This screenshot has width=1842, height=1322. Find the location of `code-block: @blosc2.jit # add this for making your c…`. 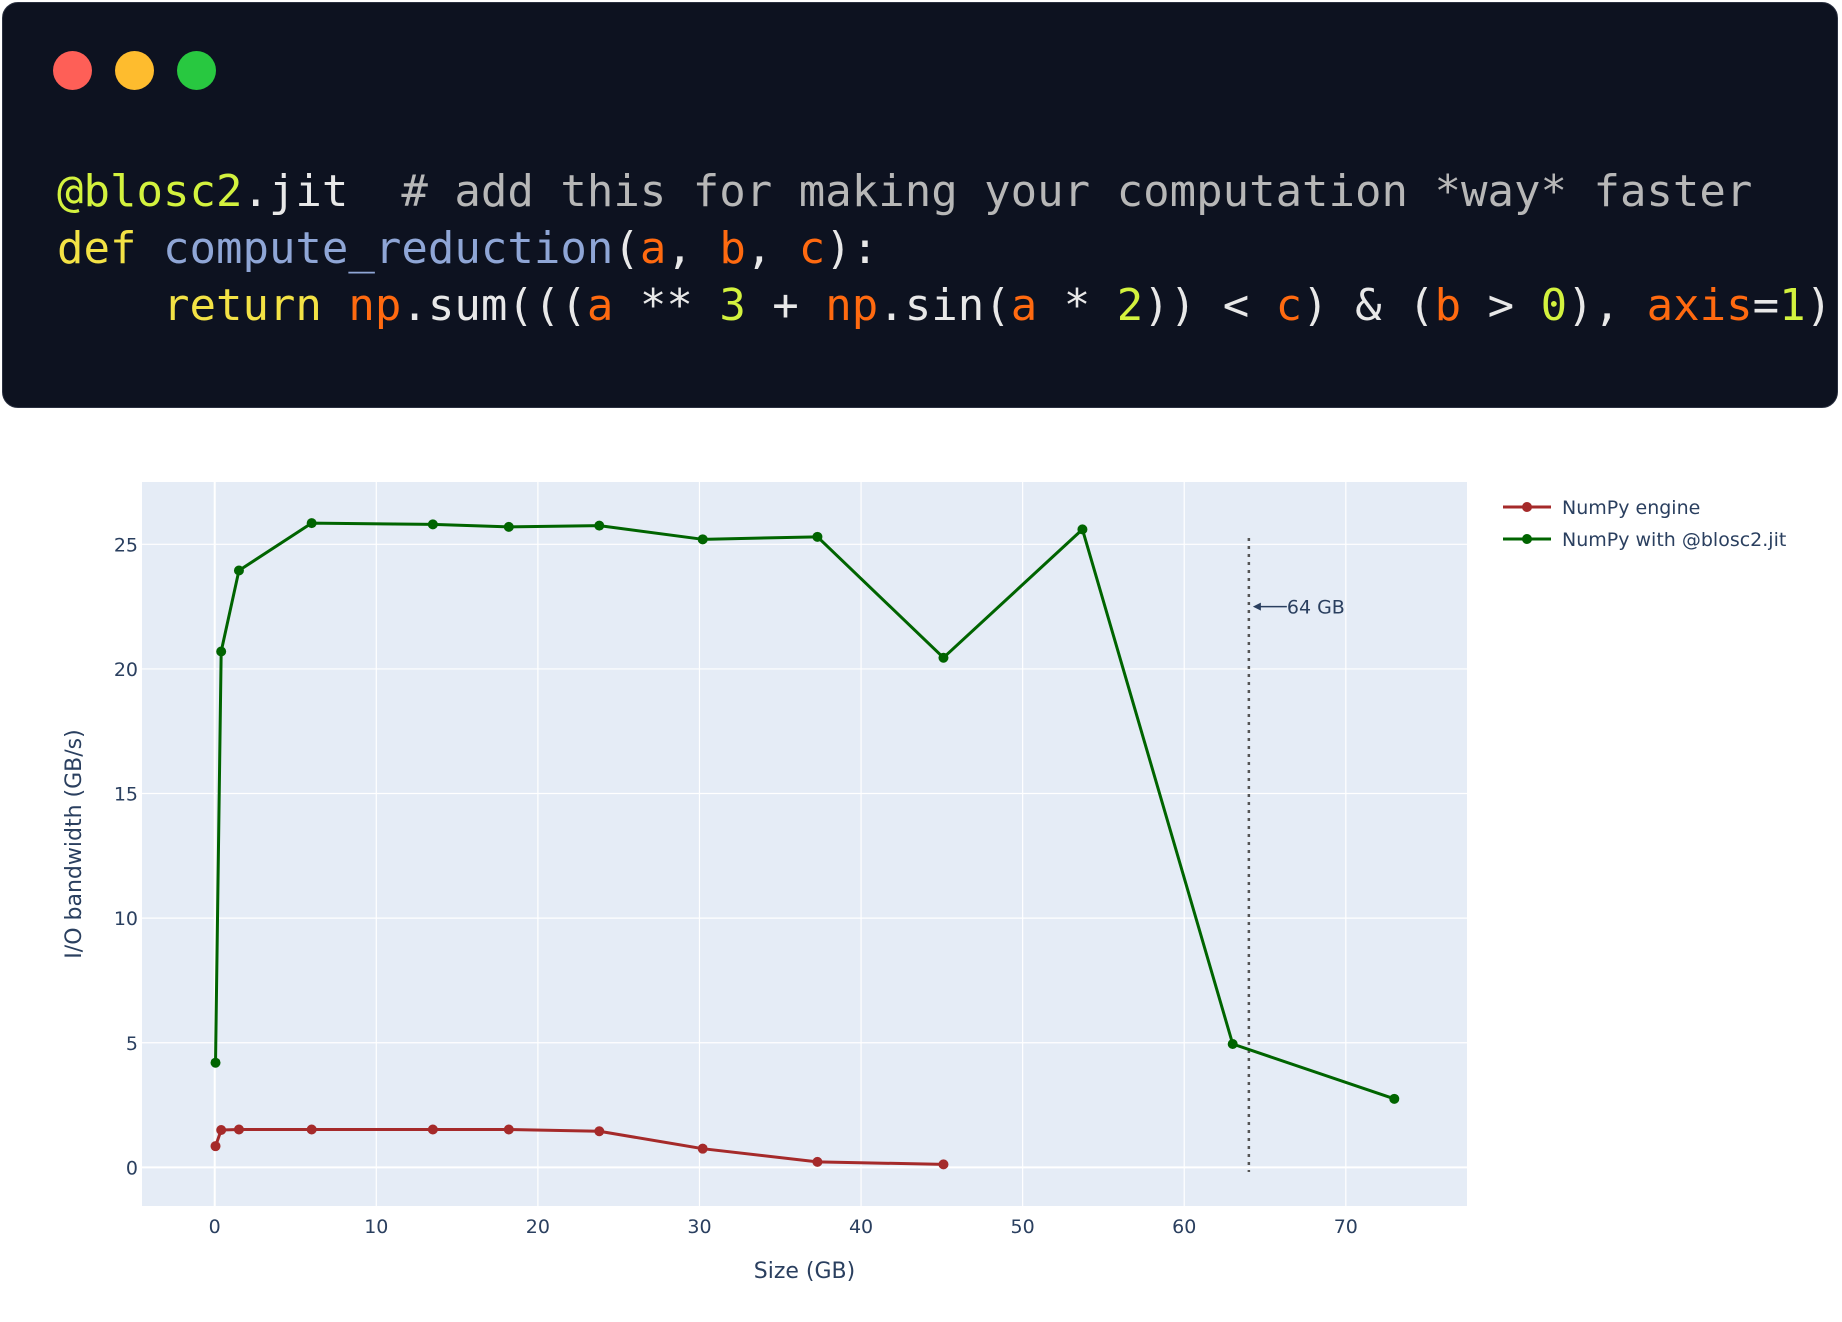

code-block: @blosc2.jit # add this for making your c… is located at coordinates (944, 248).